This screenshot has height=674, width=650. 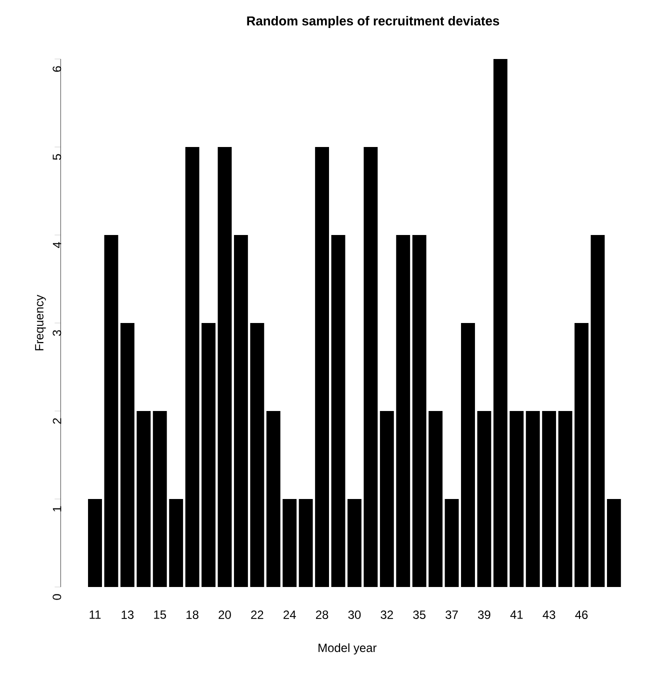 What do you see at coordinates (452, 614) in the screenshot?
I see `x-tick-label: 37` at bounding box center [452, 614].